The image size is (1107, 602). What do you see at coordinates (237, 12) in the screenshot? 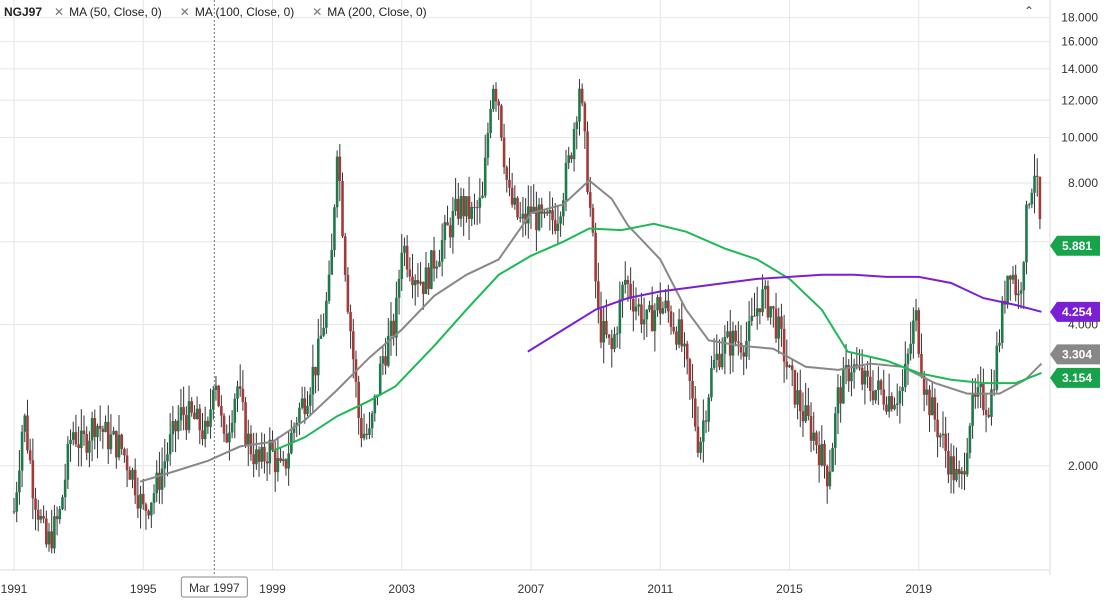
I see `legend-ma100: ✕ MA (100, Close, 0)` at bounding box center [237, 12].